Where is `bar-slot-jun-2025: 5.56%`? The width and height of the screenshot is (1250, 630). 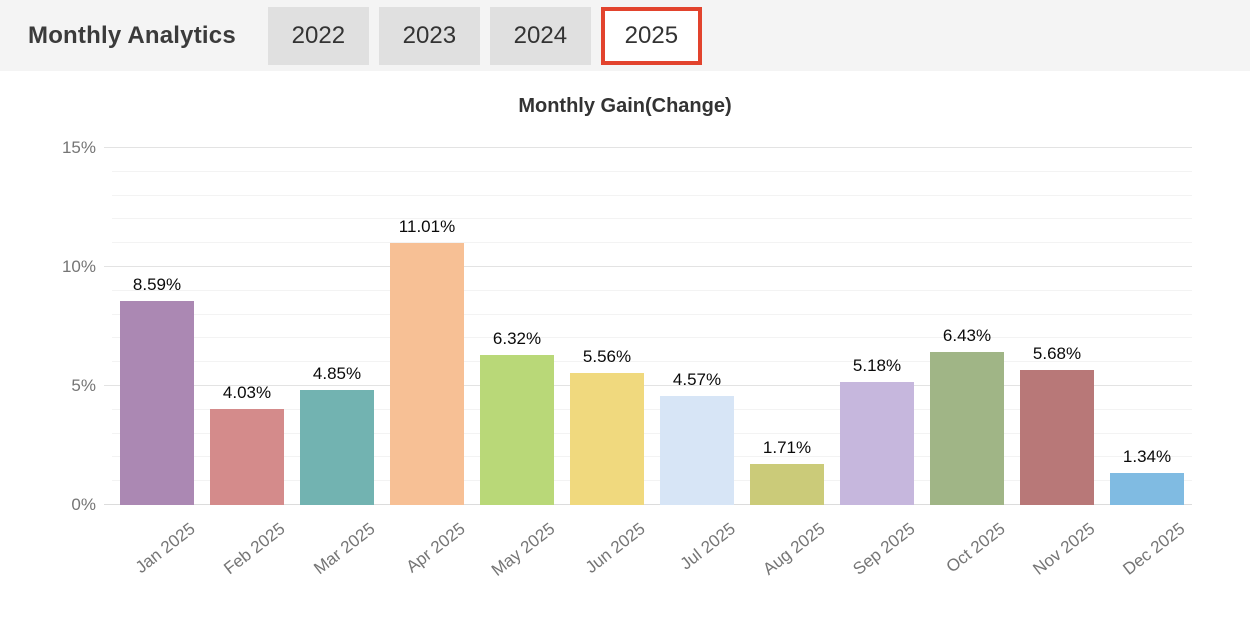 bar-slot-jun-2025: 5.56% is located at coordinates (607, 326).